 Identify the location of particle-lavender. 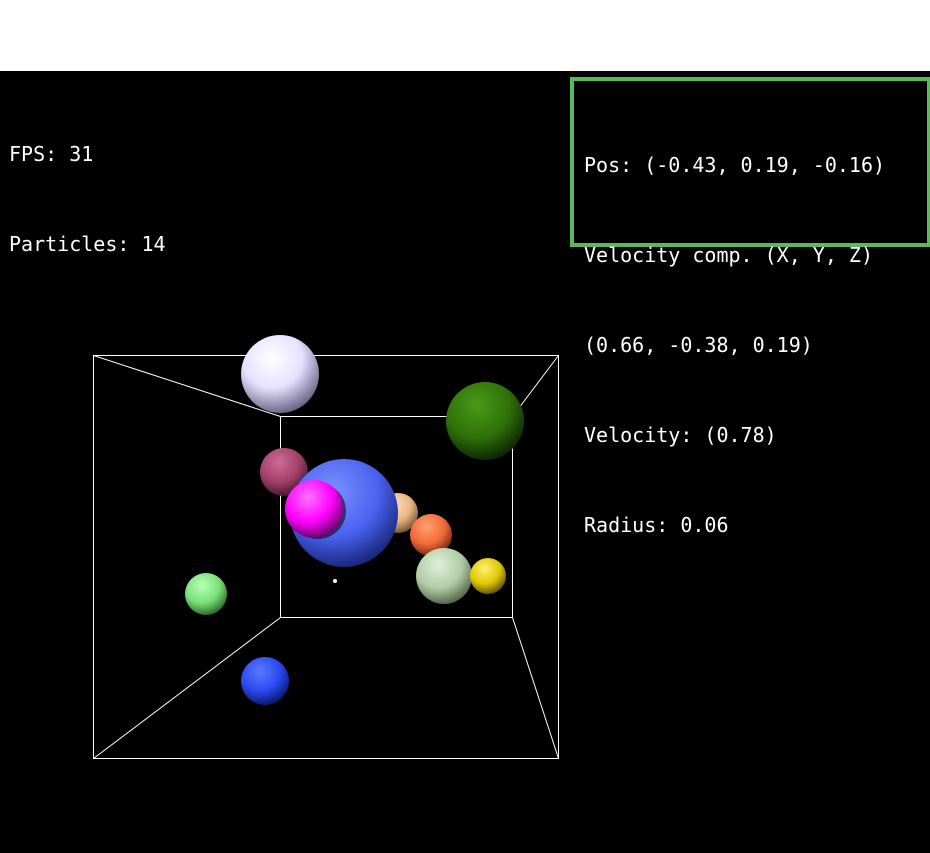
(280, 374).